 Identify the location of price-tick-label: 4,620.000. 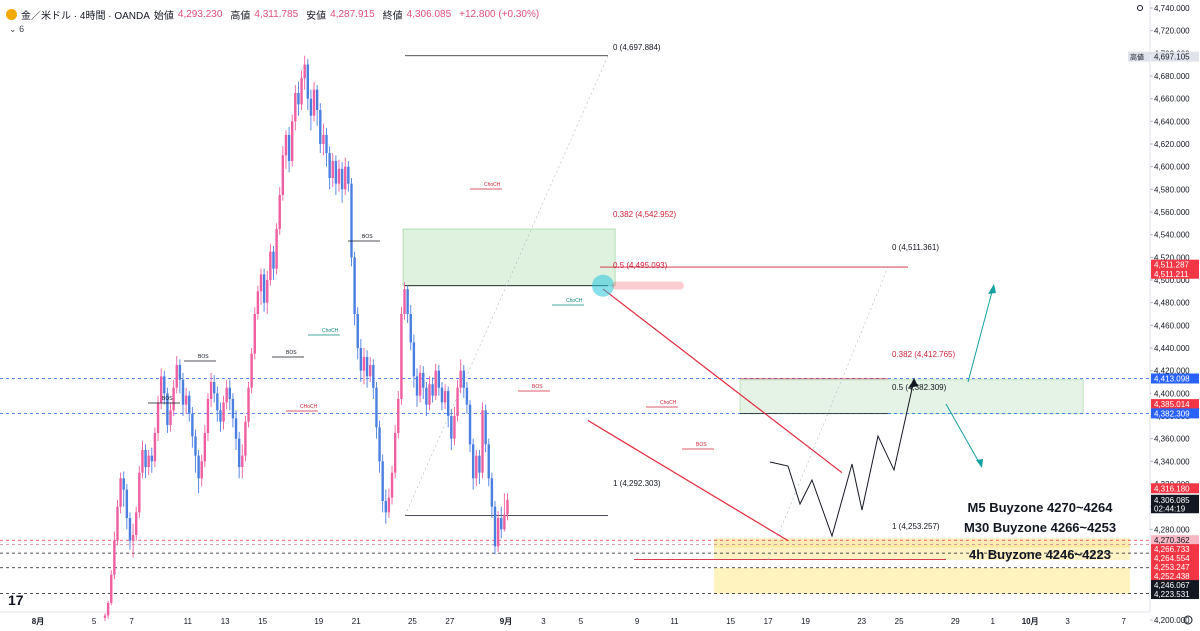
(1172, 144).